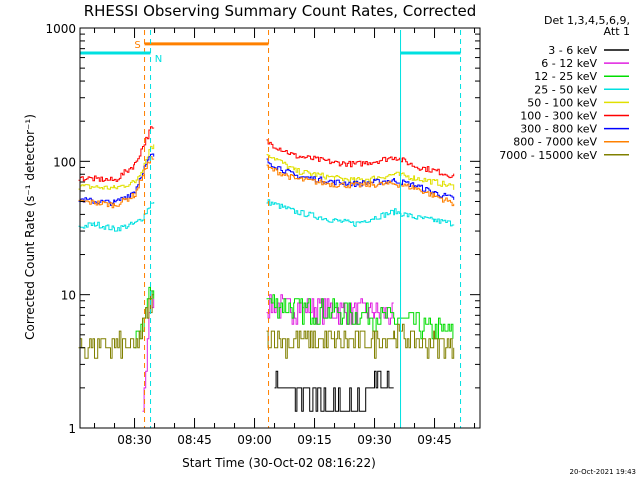 Image resolution: width=640 pixels, height=480 pixels. What do you see at coordinates (569, 63) in the screenshot?
I see `legend-label: 6 - 12 keV` at bounding box center [569, 63].